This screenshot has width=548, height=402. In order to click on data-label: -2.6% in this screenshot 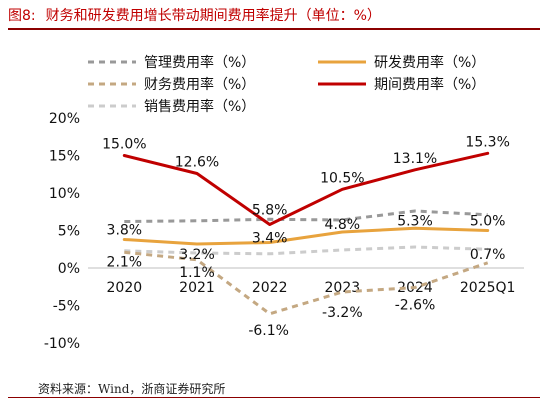, I will do `click(415, 306)`.